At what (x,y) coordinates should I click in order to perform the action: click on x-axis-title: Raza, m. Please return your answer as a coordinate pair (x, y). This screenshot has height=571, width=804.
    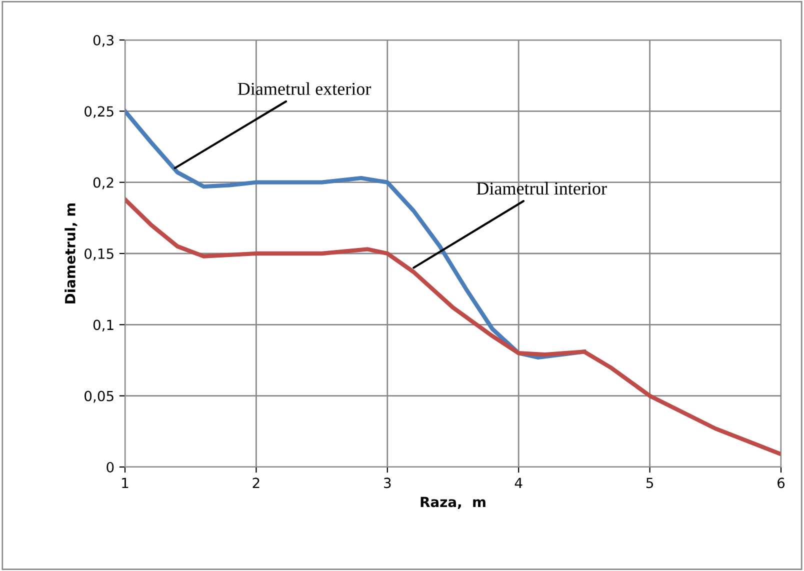
    Looking at the image, I should click on (453, 502).